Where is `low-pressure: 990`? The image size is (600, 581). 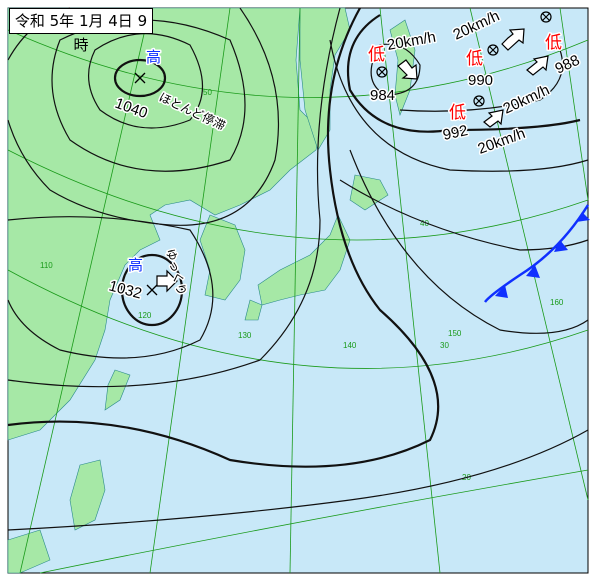
low-pressure: 990 is located at coordinates (480, 80).